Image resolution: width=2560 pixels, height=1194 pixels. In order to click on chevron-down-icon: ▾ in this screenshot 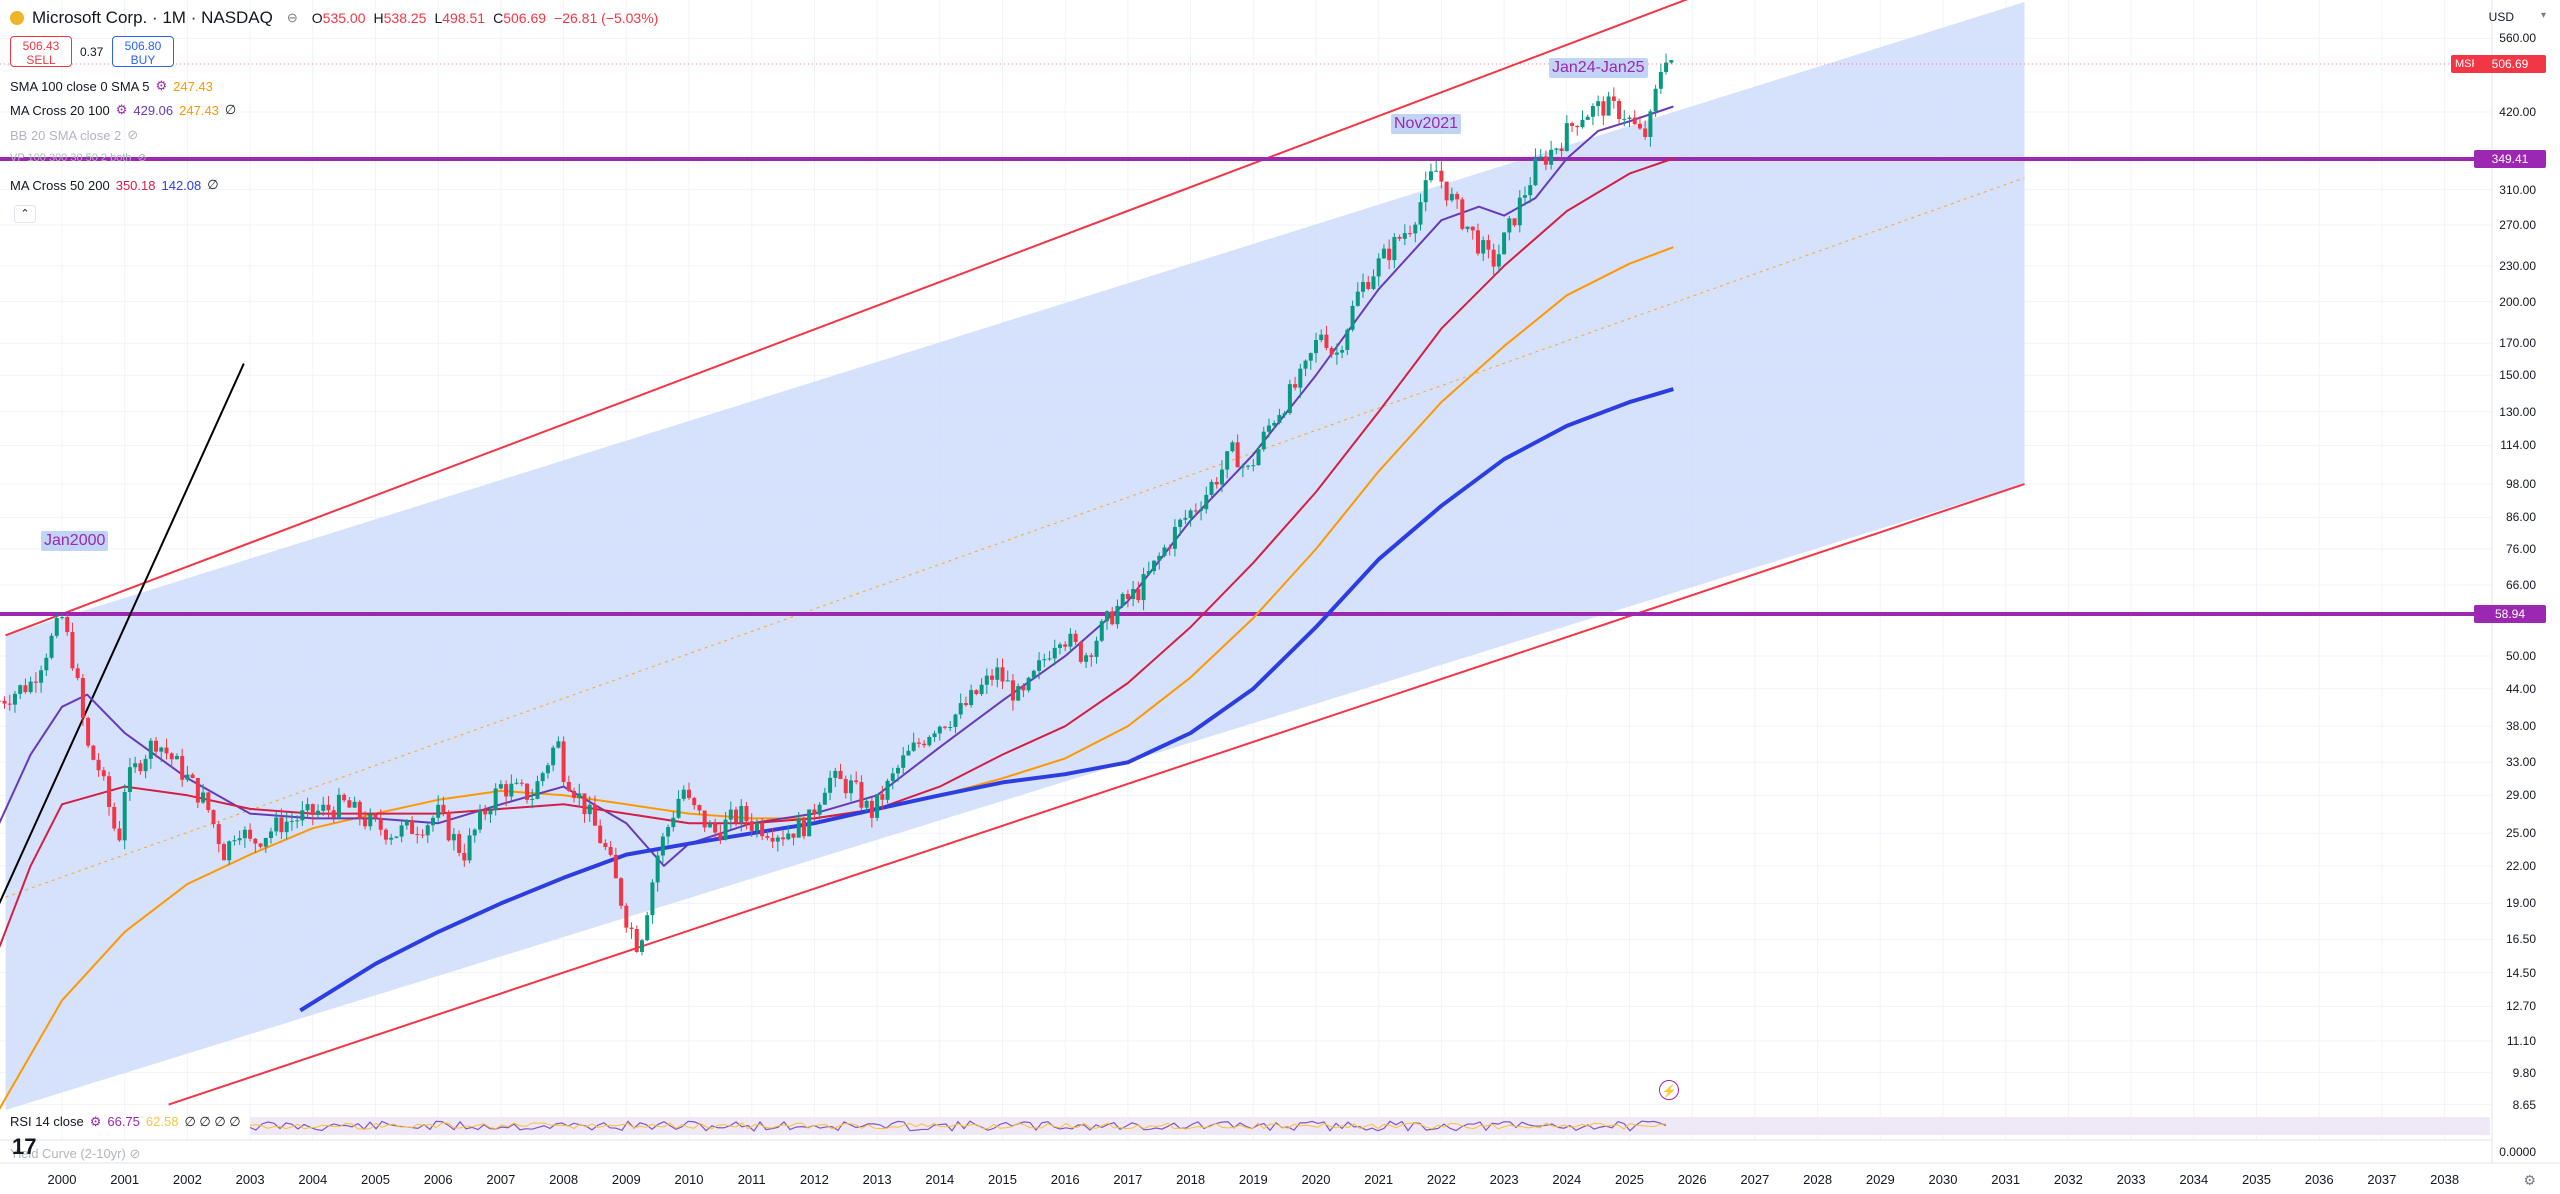, I will do `click(2543, 15)`.